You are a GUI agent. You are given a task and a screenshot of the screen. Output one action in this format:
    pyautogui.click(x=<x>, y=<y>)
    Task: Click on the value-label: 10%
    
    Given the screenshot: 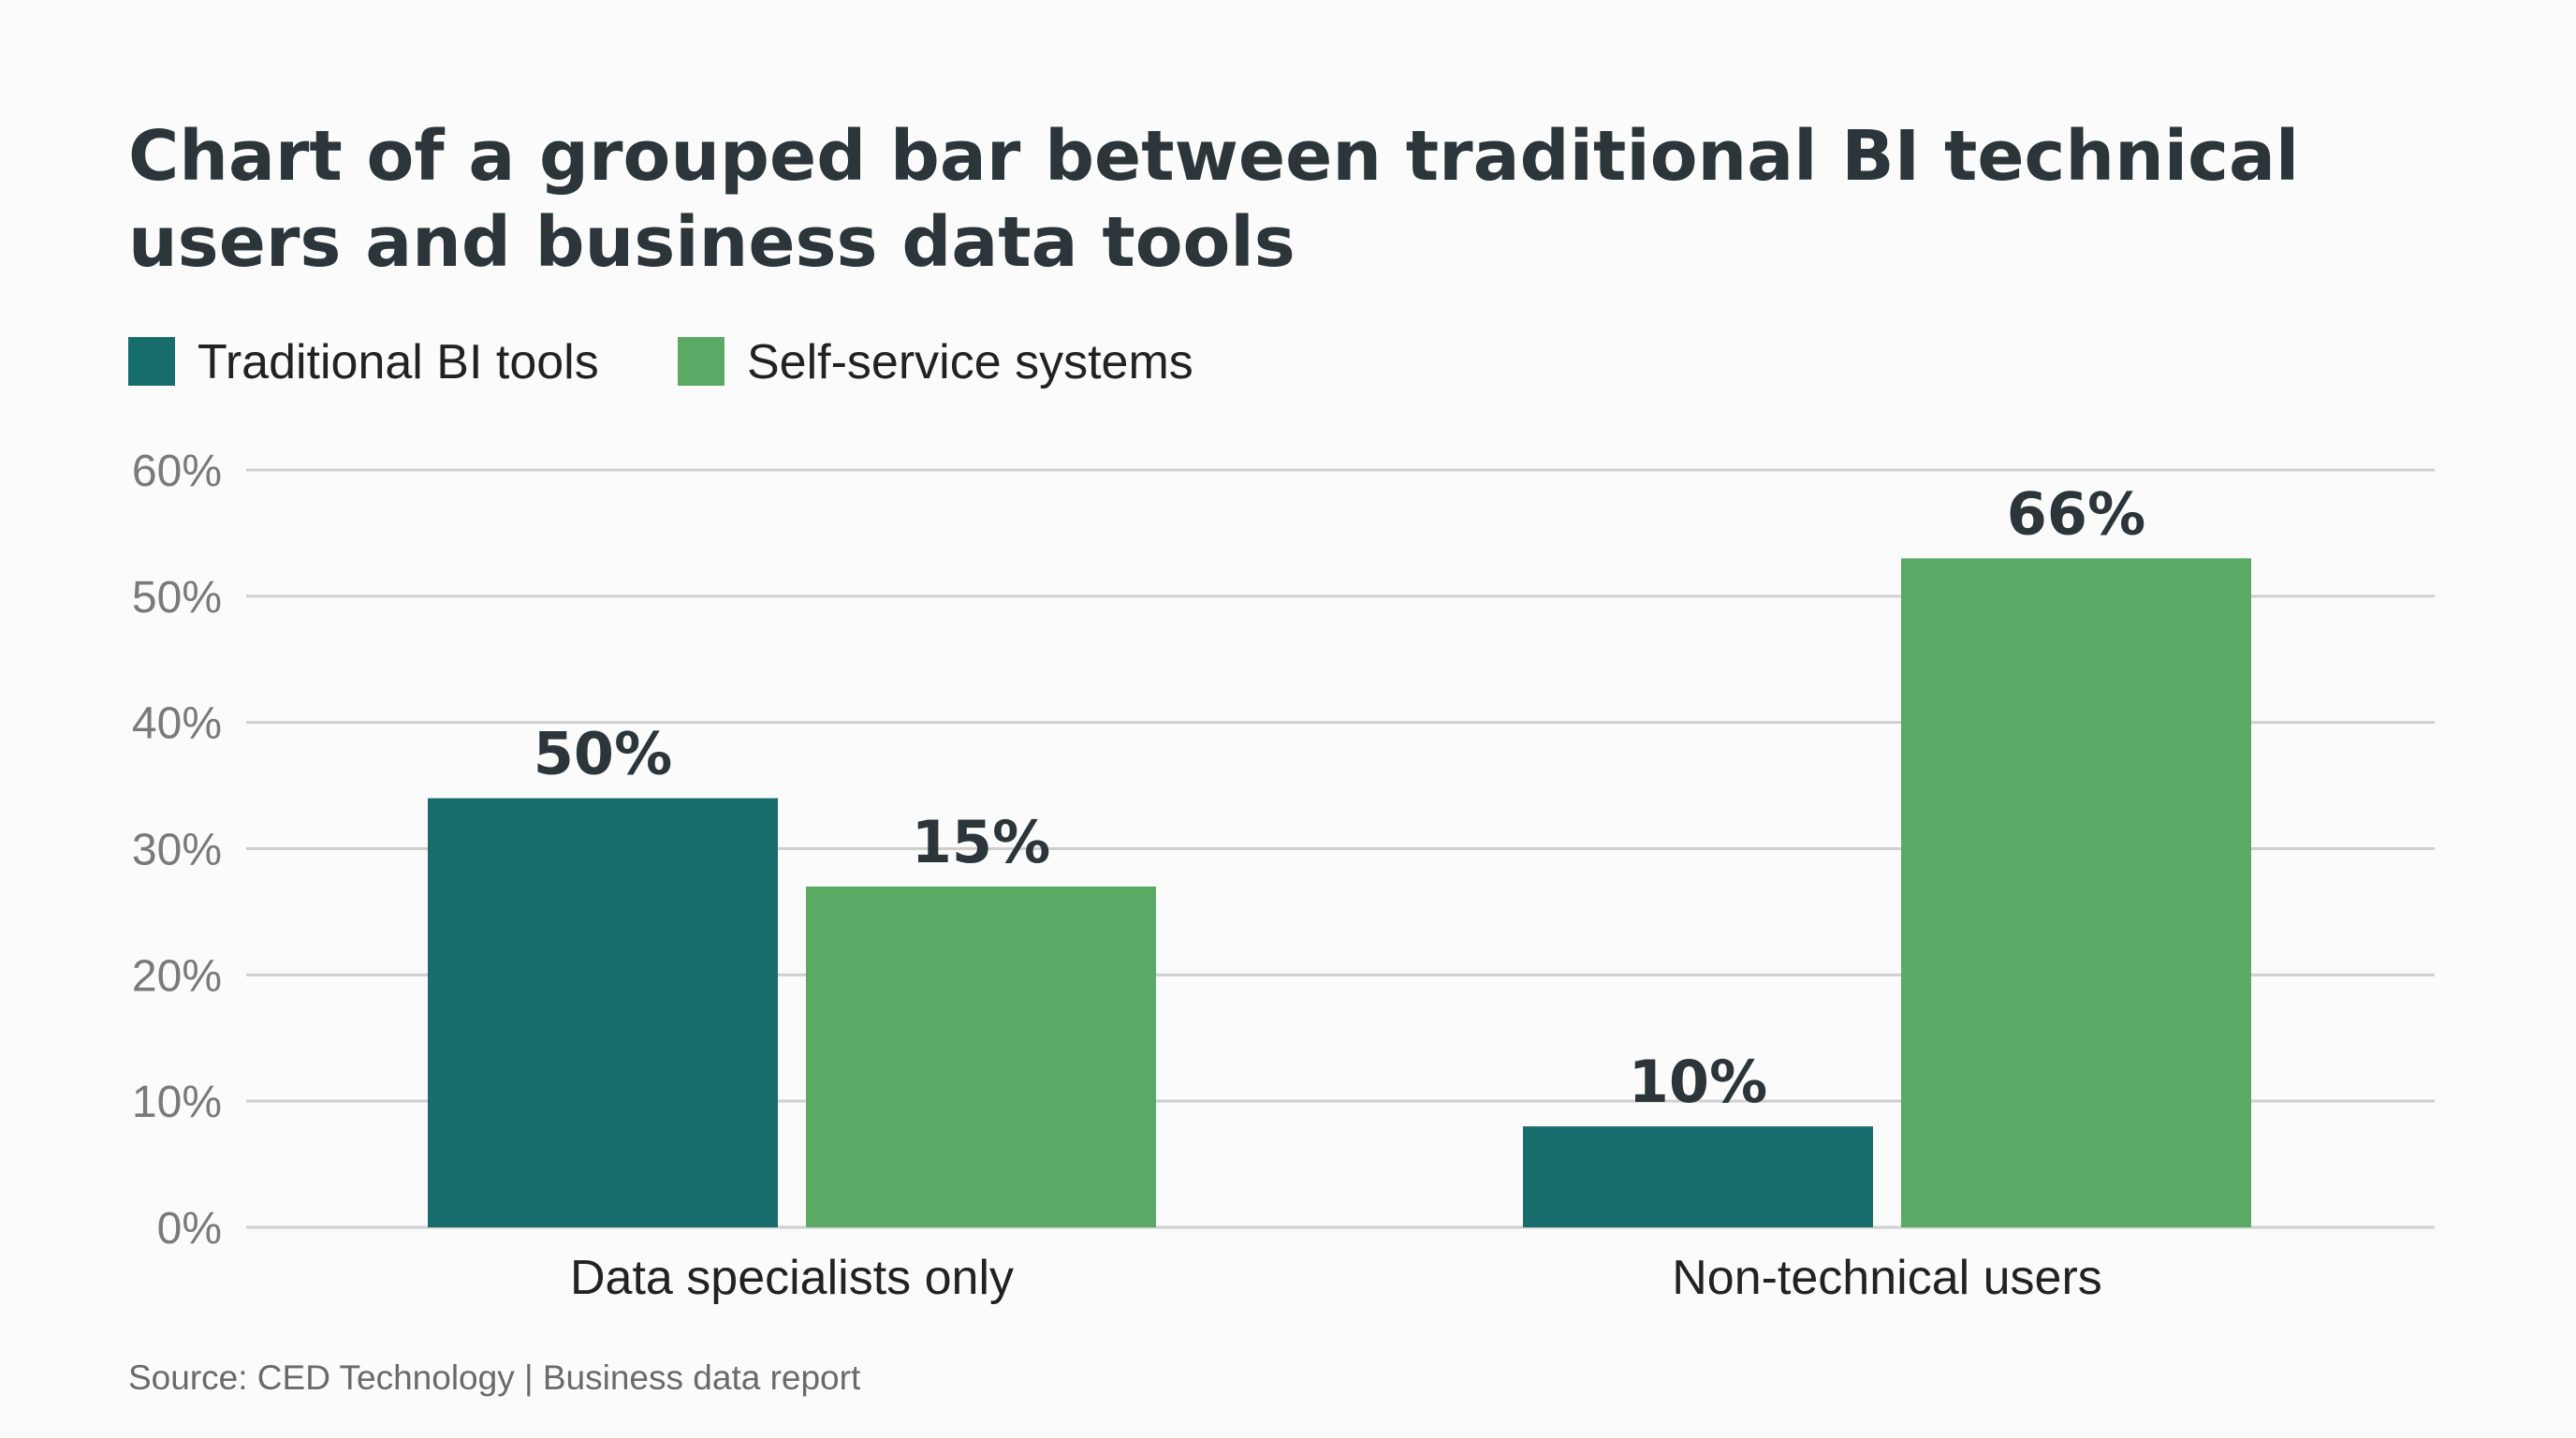 What is the action you would take?
    pyautogui.click(x=1698, y=1082)
    